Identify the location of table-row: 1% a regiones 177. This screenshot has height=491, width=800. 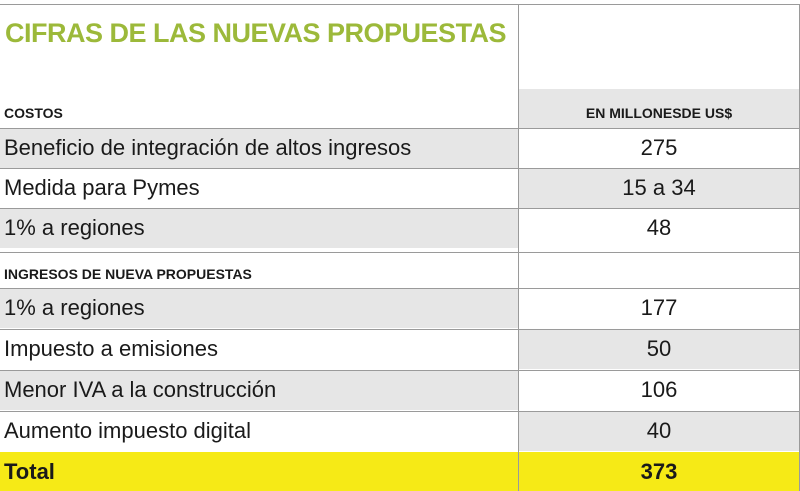
(400, 308).